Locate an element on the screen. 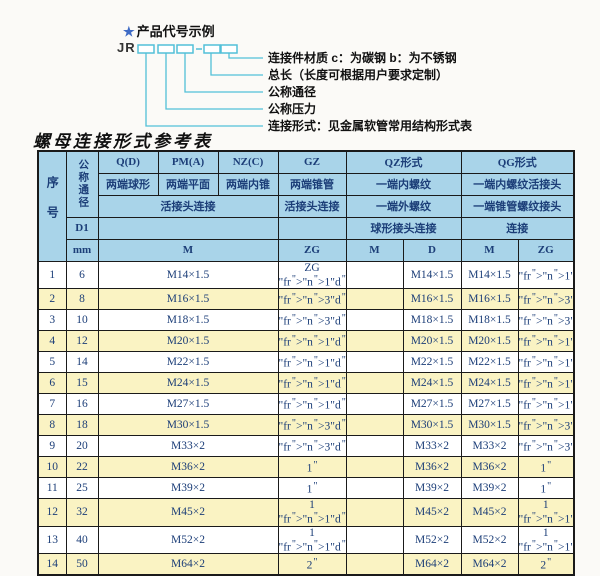 The height and width of the screenshot is (576, 600). desc-qz-1: 一端内螺纹 is located at coordinates (403, 184).